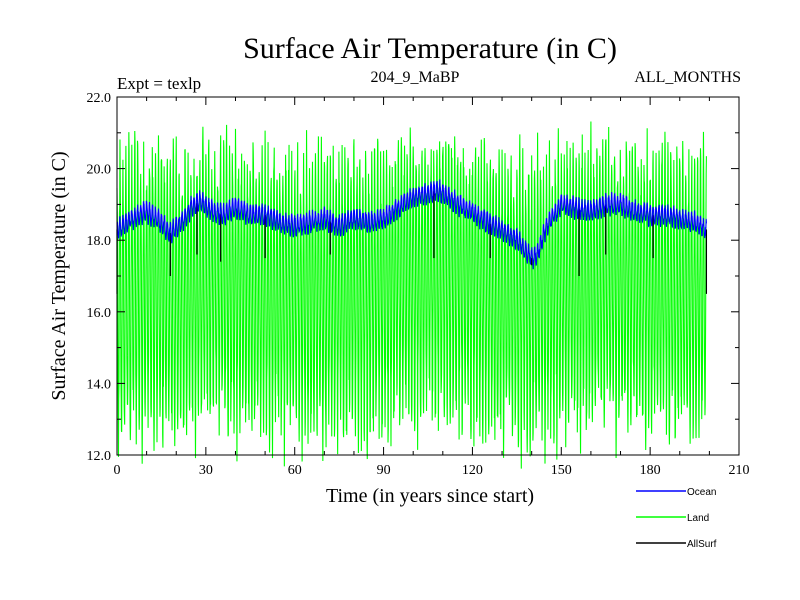 Image resolution: width=800 pixels, height=600 pixels. Describe the element at coordinates (739, 470) in the screenshot. I see `x-tick-label: 210` at that location.